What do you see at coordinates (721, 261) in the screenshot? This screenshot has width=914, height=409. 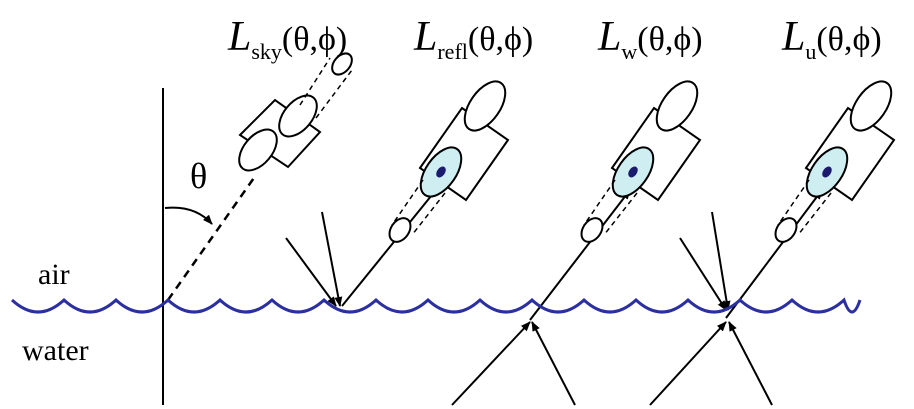 I see `u-incident-ray-right` at bounding box center [721, 261].